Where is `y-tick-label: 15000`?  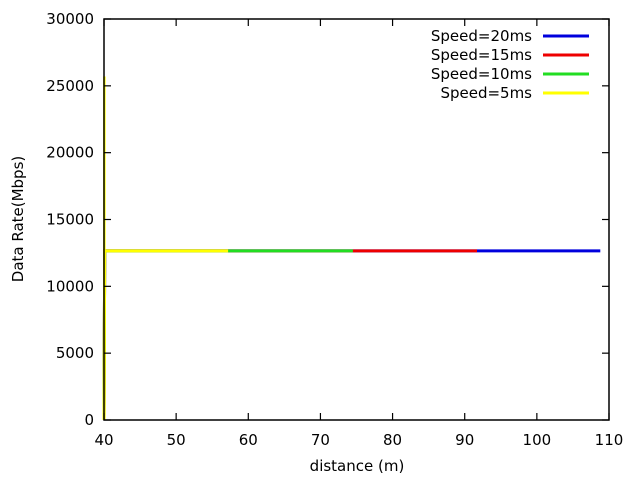
y-tick-label: 15000 is located at coordinates (70, 220).